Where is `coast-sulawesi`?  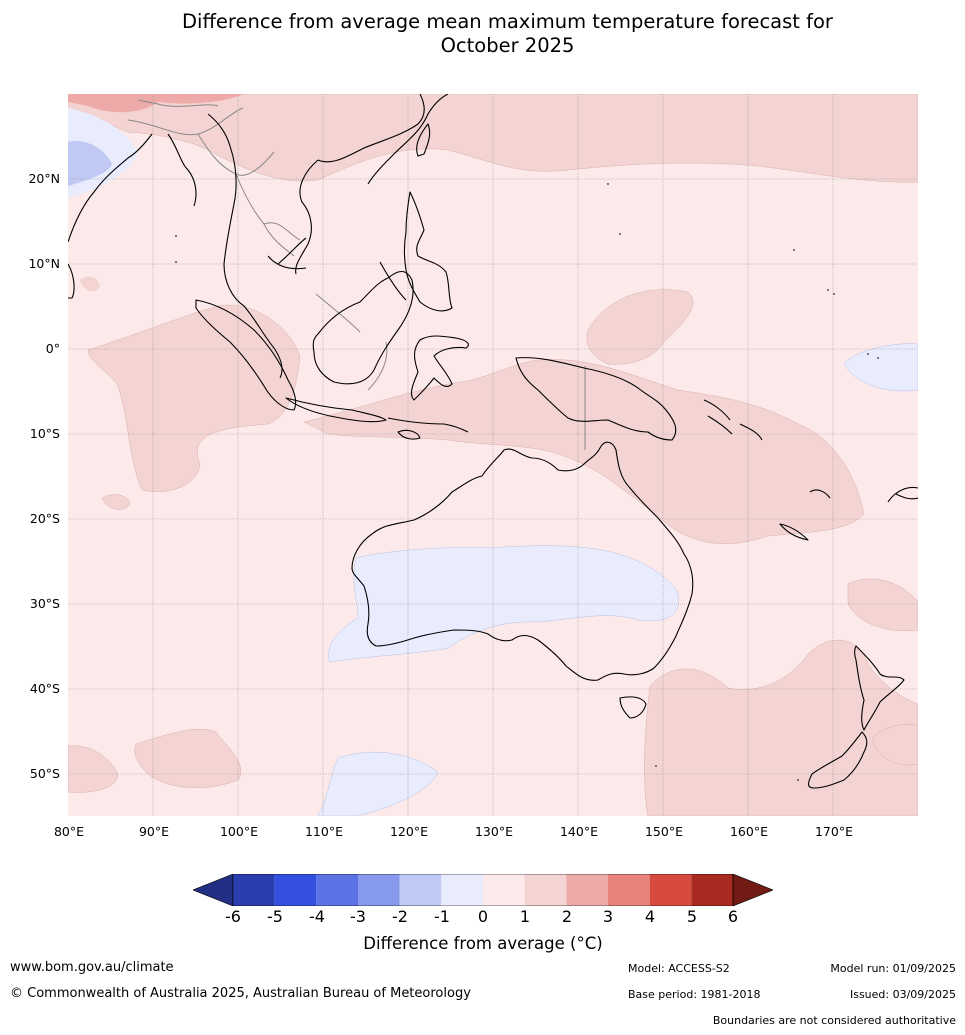
coast-sulawesi is located at coordinates (439, 368).